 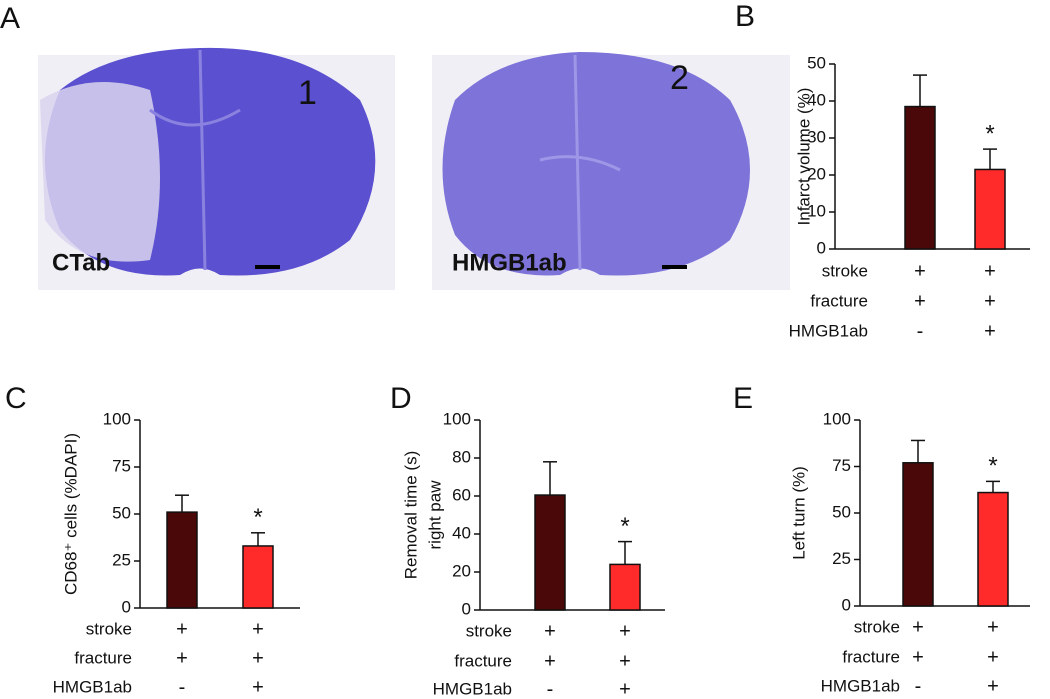 What do you see at coordinates (816, 136) in the screenshot?
I see `y-tick-label: 30` at bounding box center [816, 136].